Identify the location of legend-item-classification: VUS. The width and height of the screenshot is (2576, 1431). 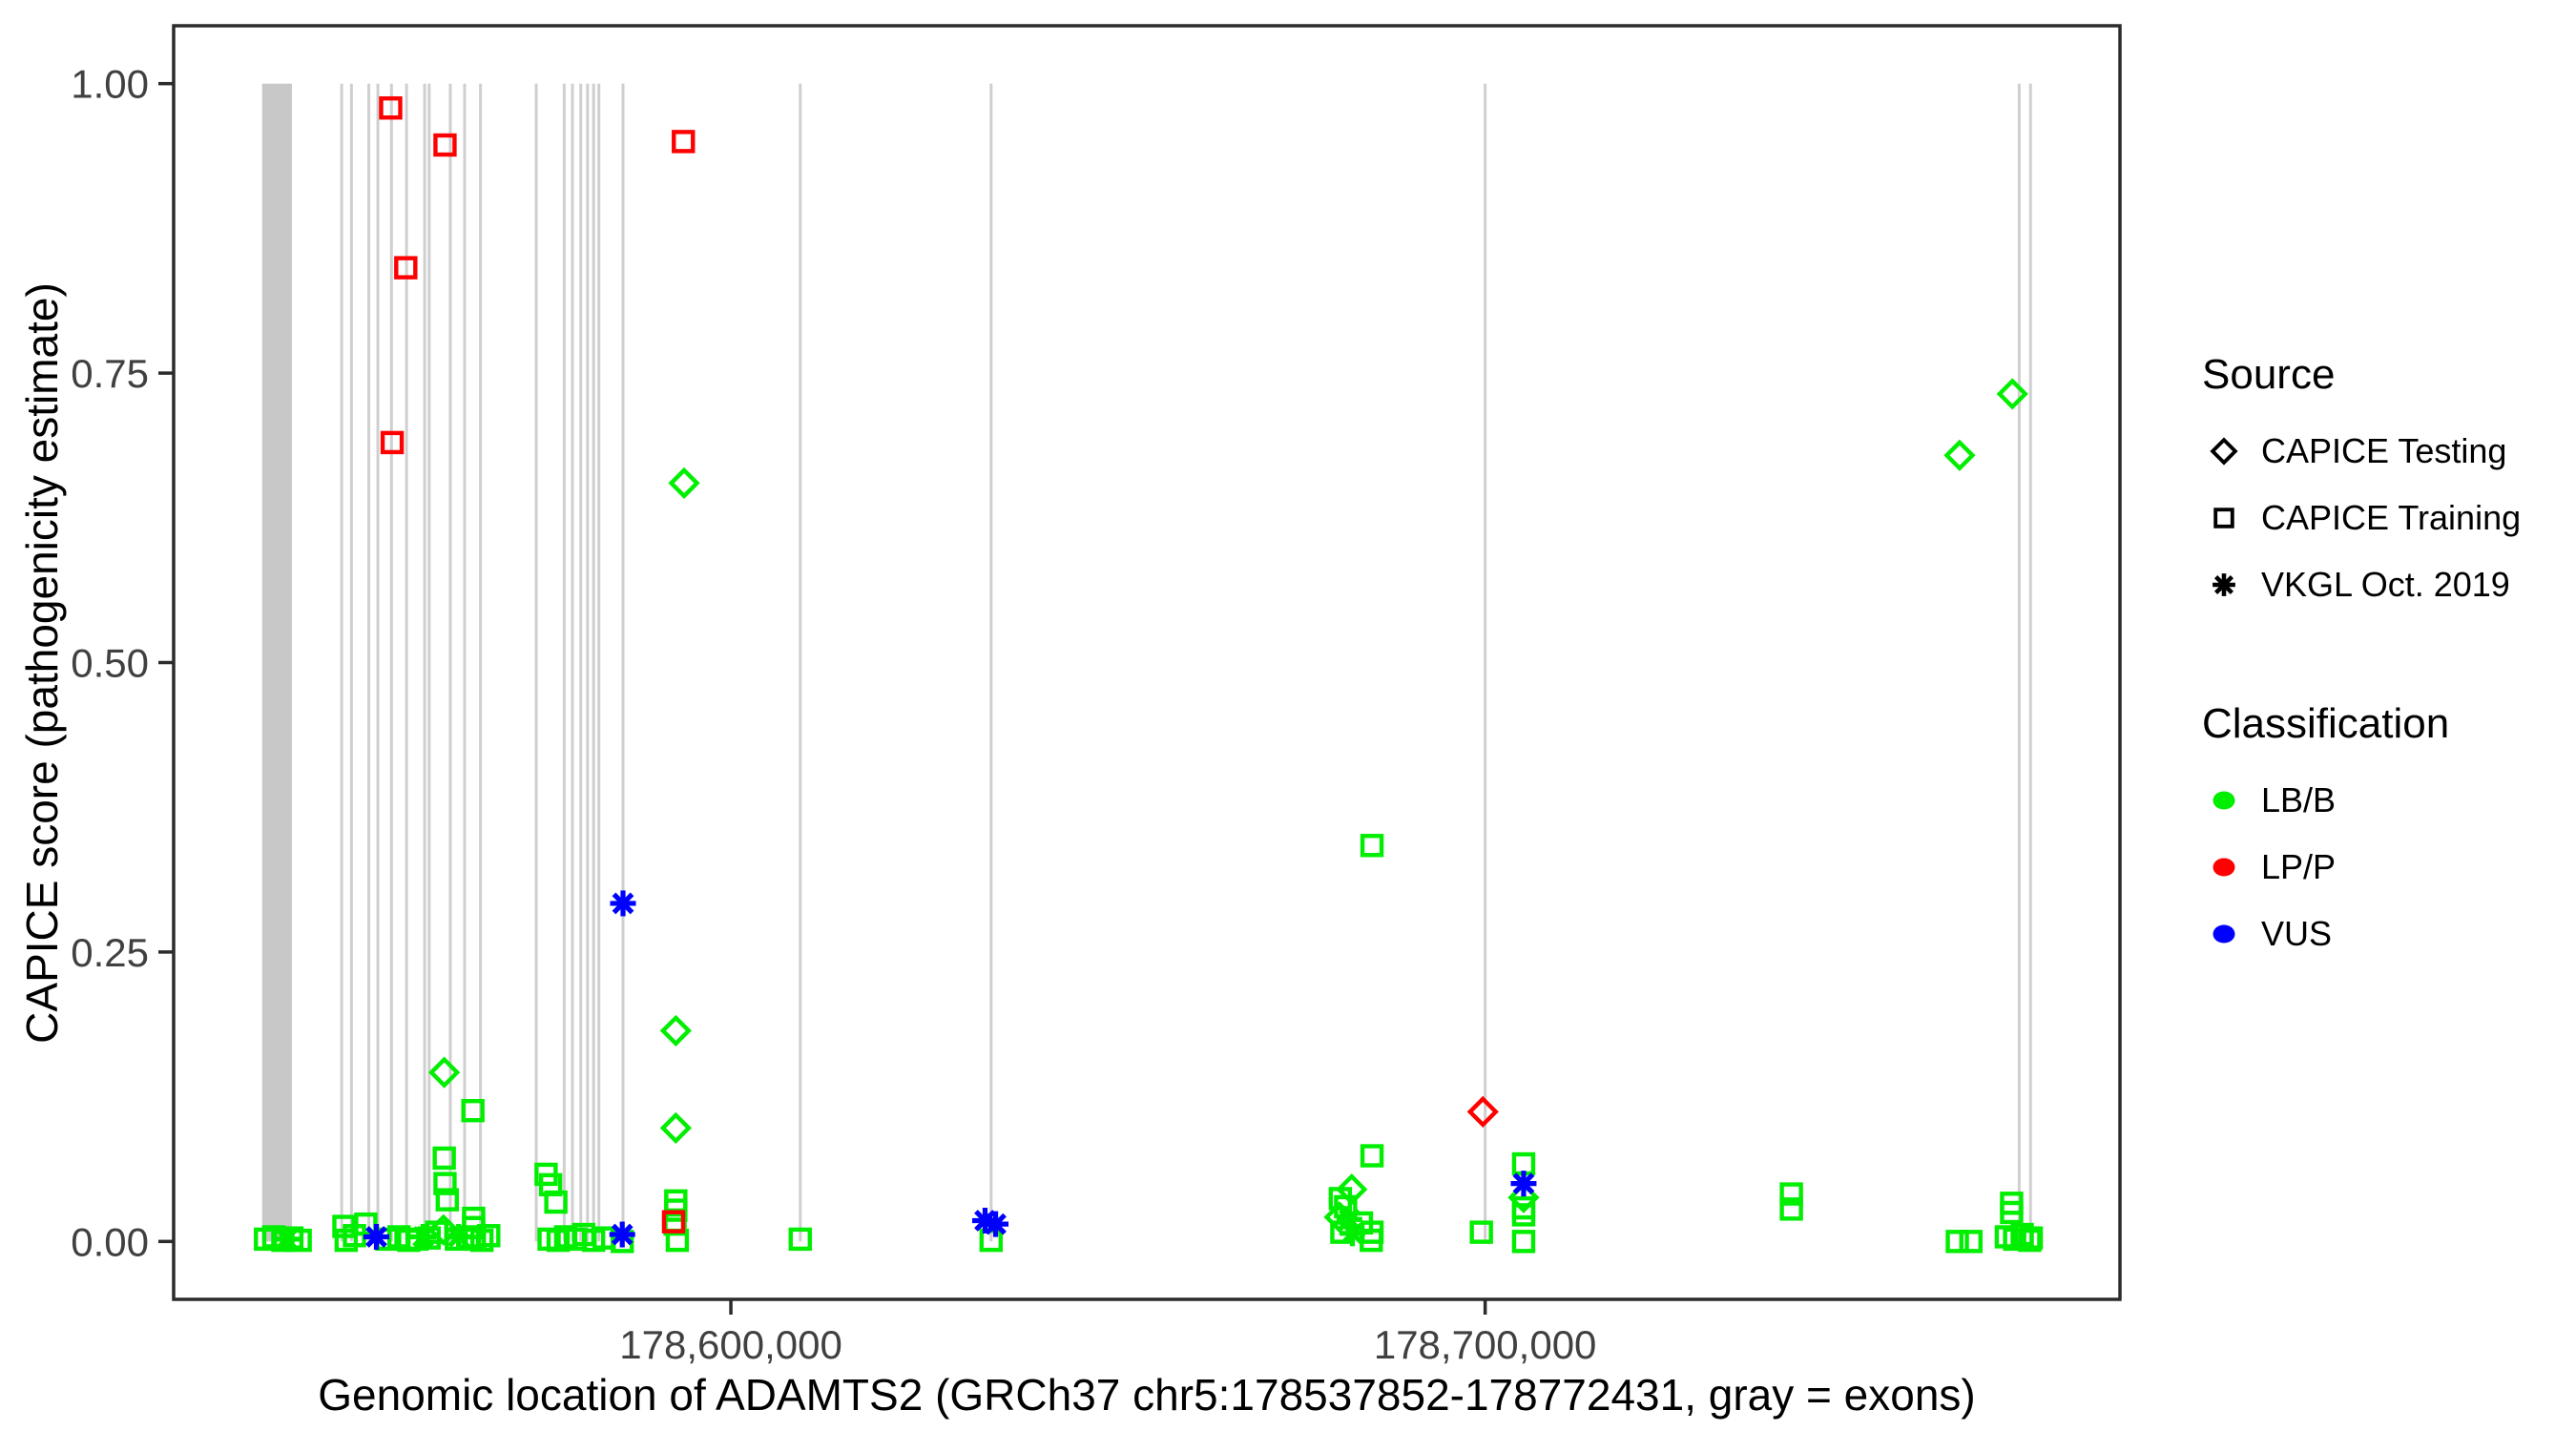
(2361, 934).